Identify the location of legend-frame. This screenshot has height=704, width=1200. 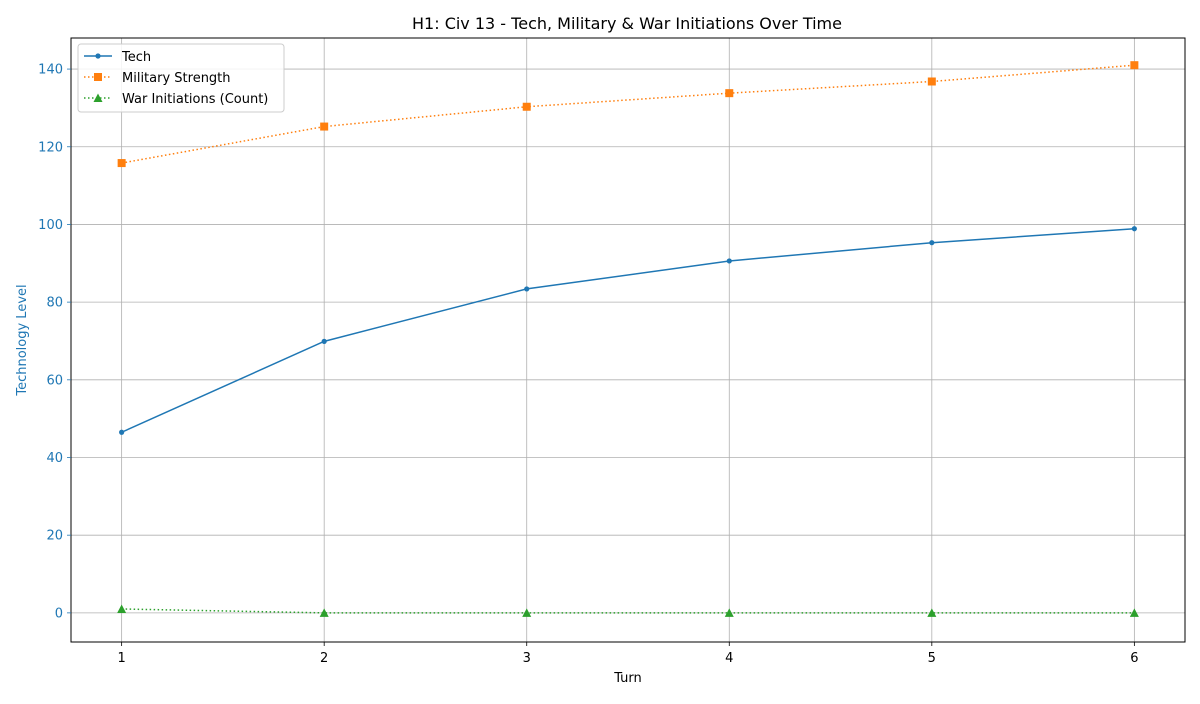
(181, 78).